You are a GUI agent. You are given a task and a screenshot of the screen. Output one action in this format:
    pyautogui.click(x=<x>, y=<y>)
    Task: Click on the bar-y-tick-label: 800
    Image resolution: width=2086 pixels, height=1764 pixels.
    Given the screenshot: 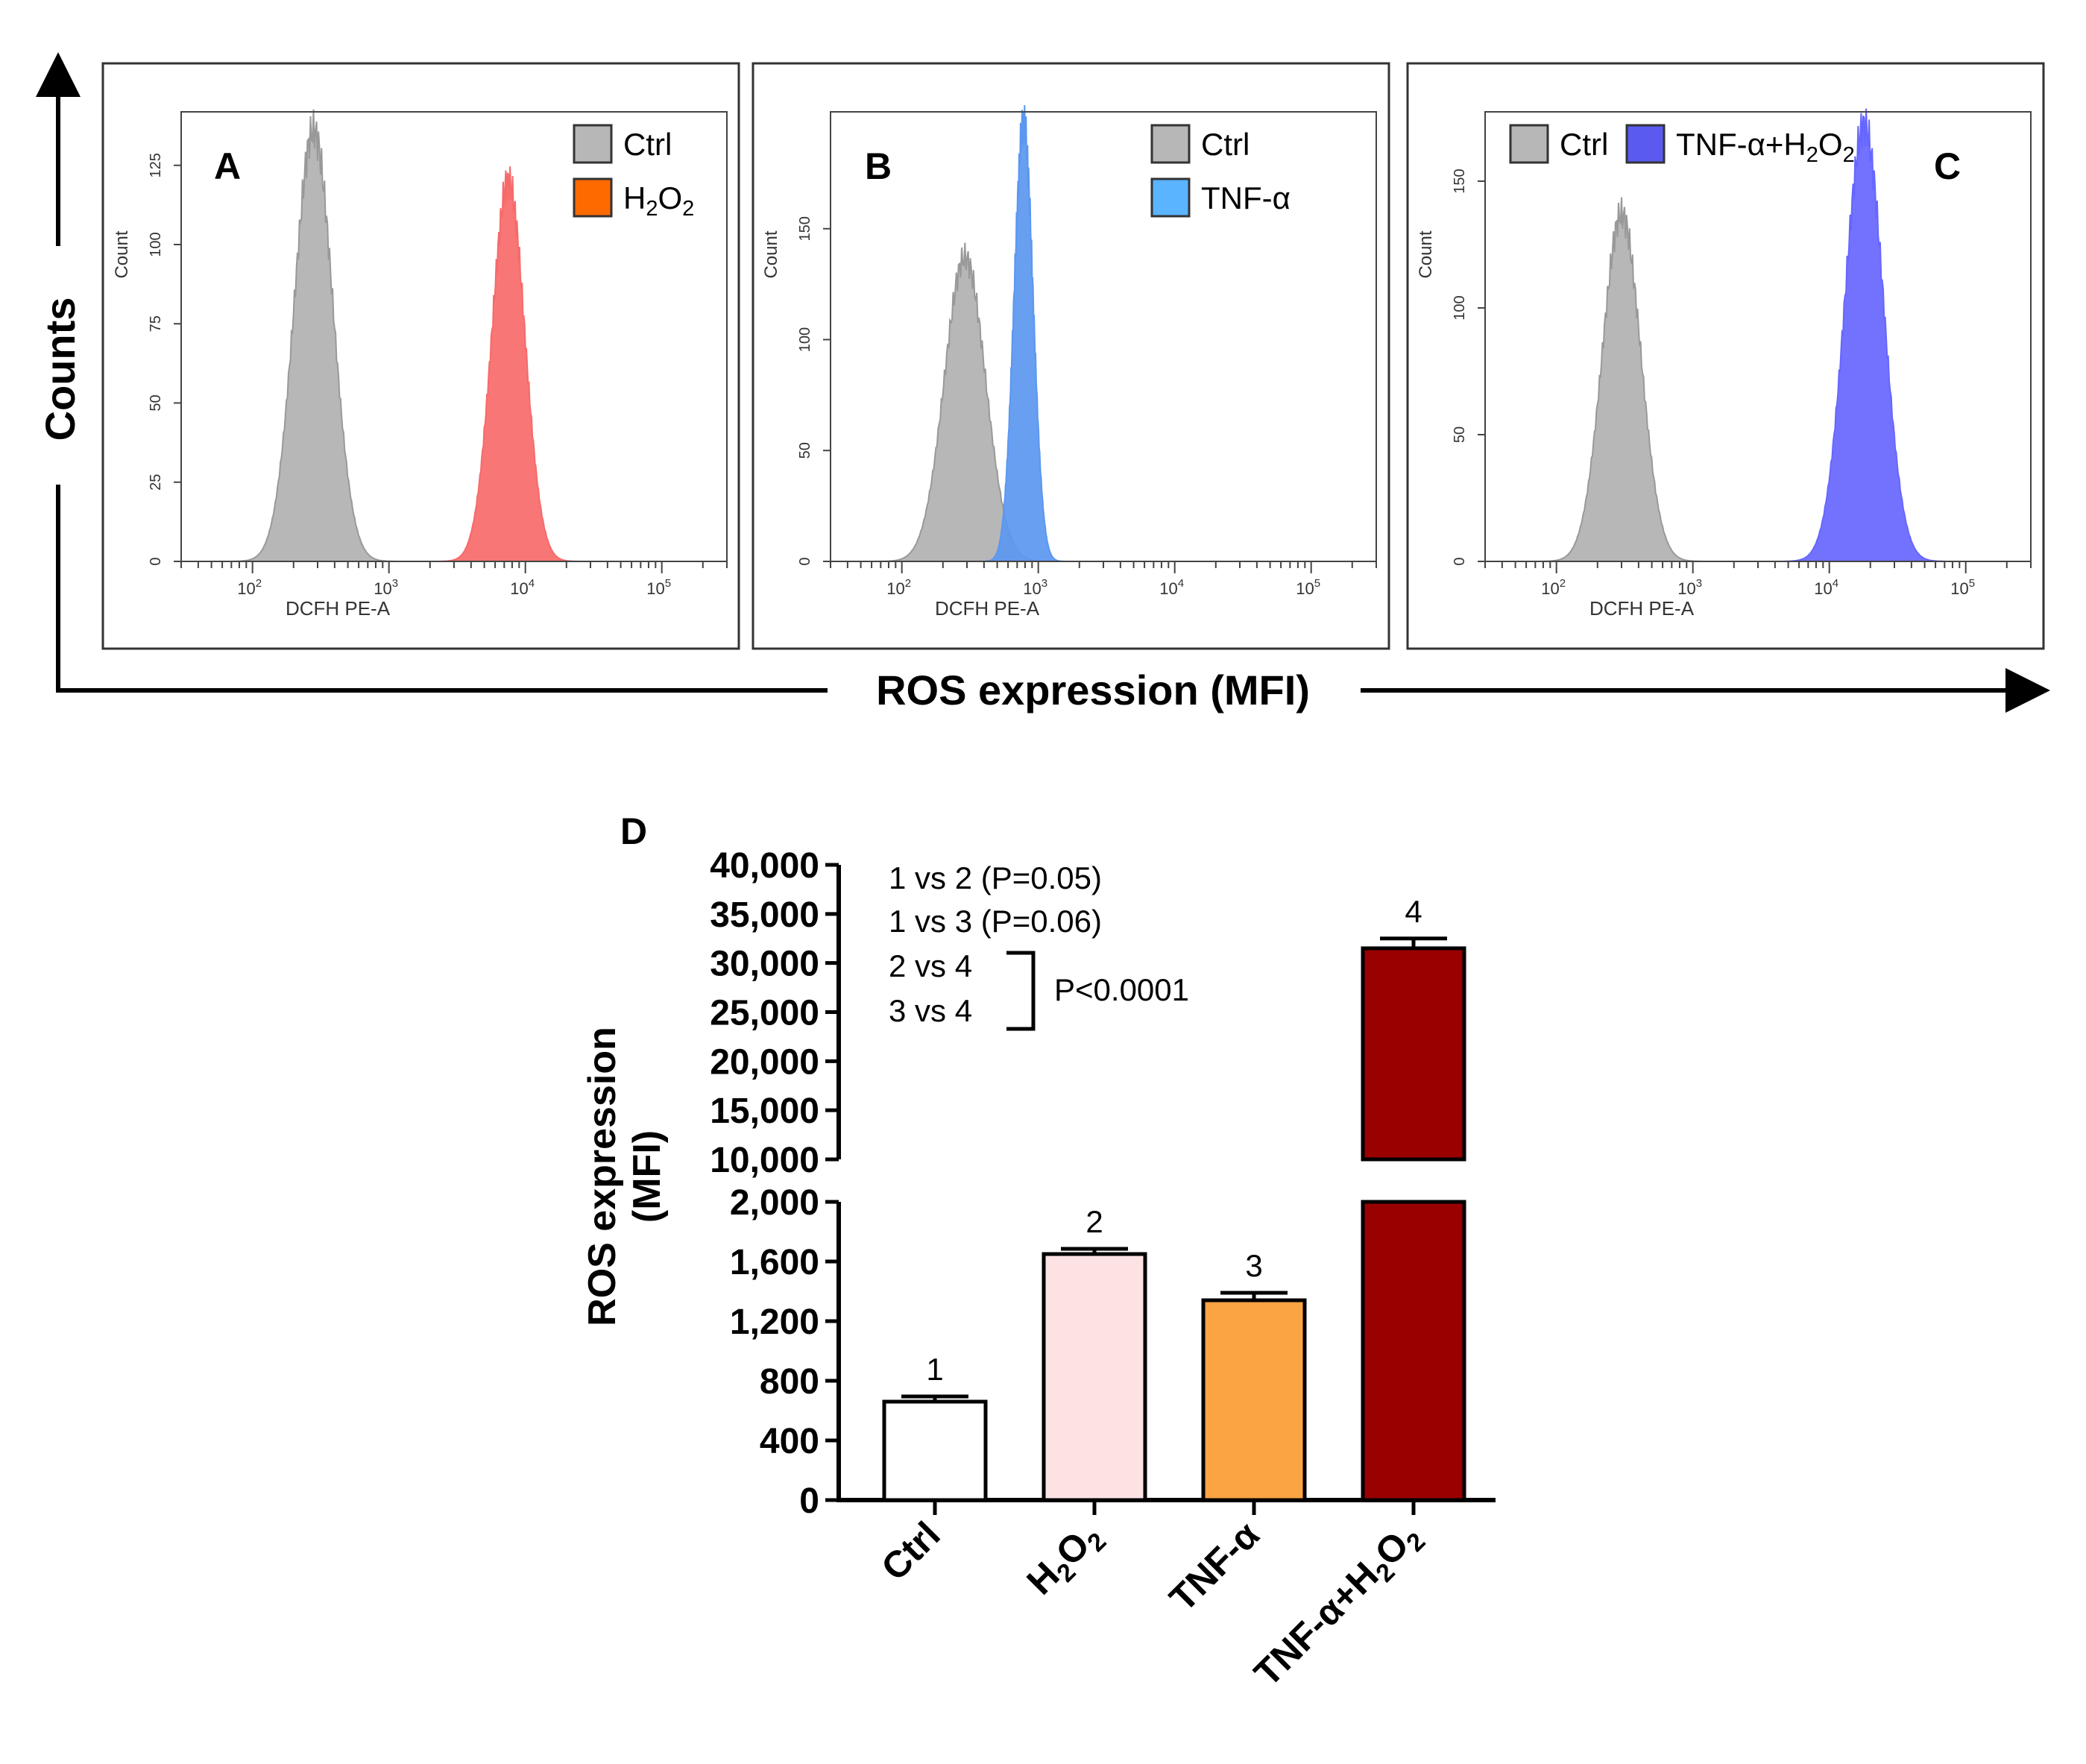 What is the action you would take?
    pyautogui.click(x=789, y=1382)
    